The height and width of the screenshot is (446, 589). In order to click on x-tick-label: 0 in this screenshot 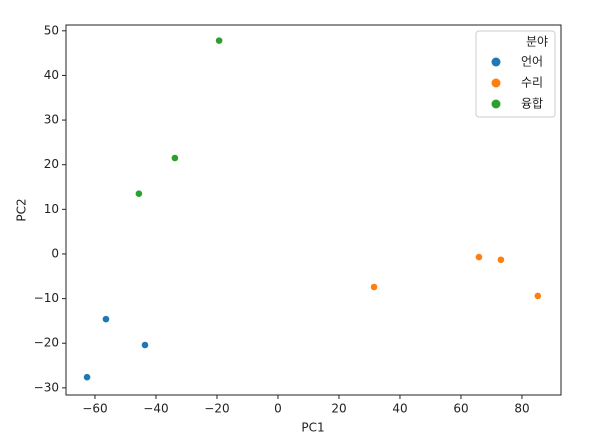, I will do `click(278, 409)`.